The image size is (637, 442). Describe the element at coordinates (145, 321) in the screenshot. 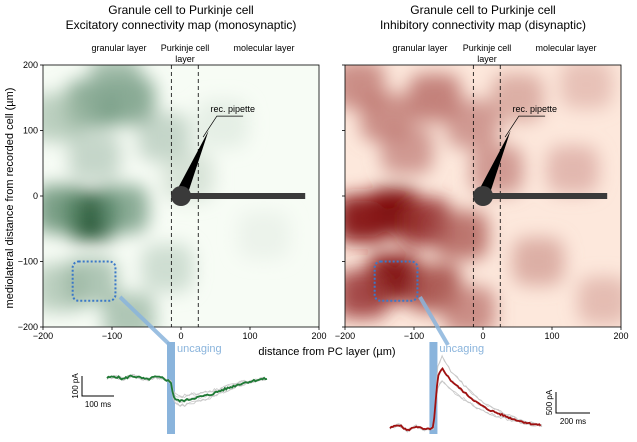

I see `epsc-link-line` at that location.